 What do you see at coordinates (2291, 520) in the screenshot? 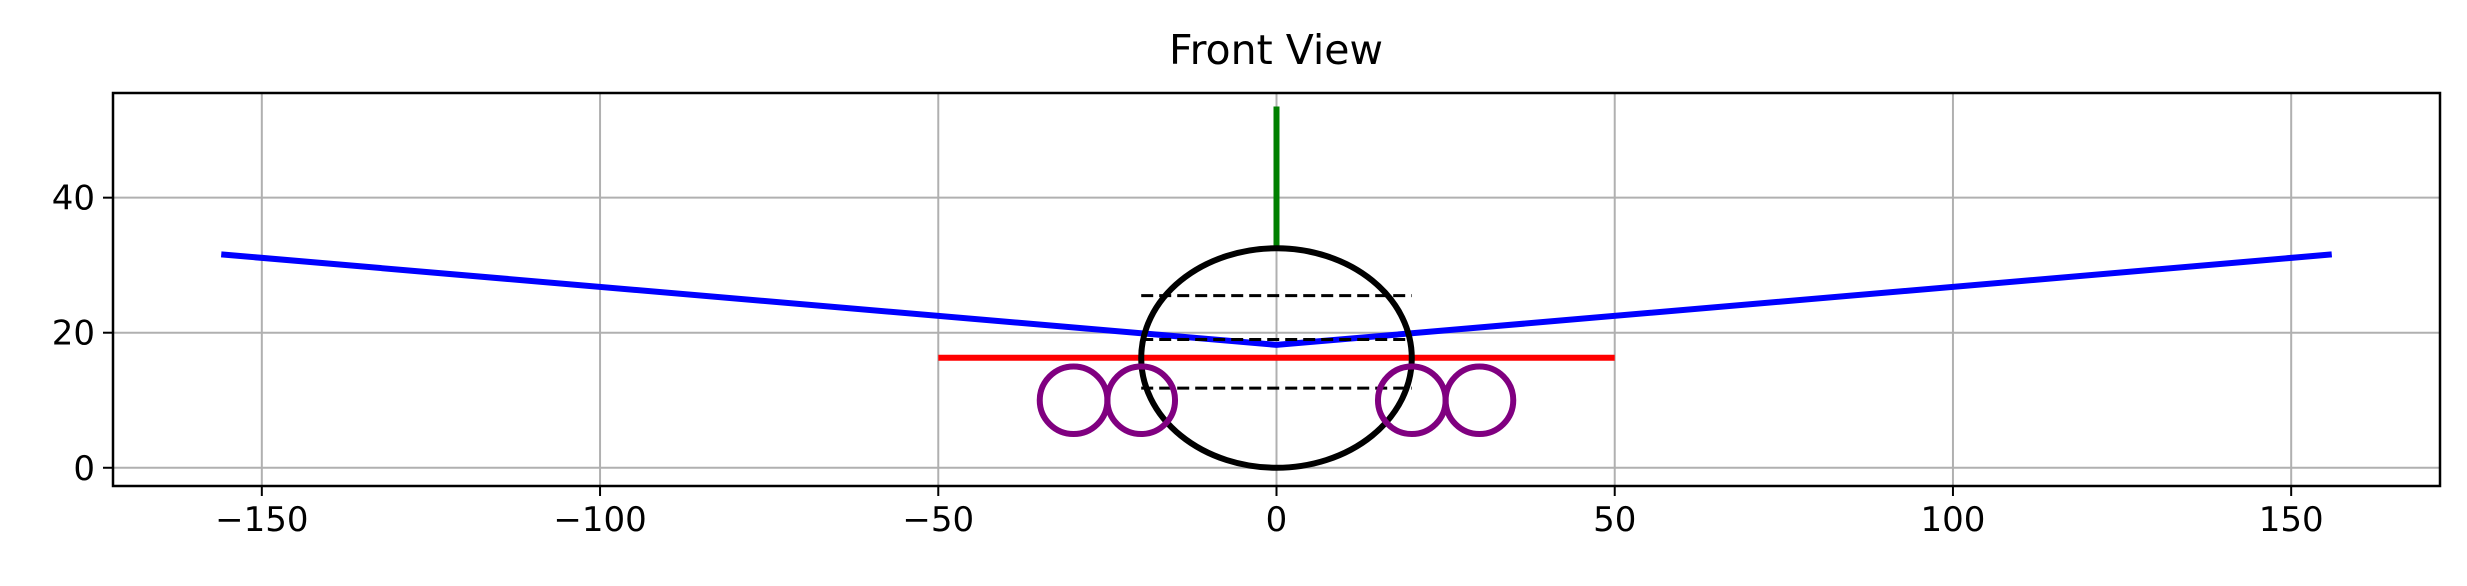
I see `x-tick-label: 150` at bounding box center [2291, 520].